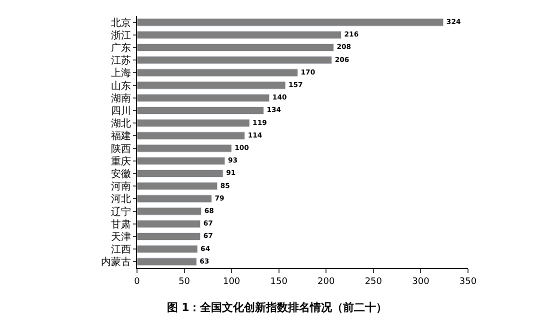 This screenshot has width=554, height=324. I want to click on x-tick-label: 100, so click(231, 281).